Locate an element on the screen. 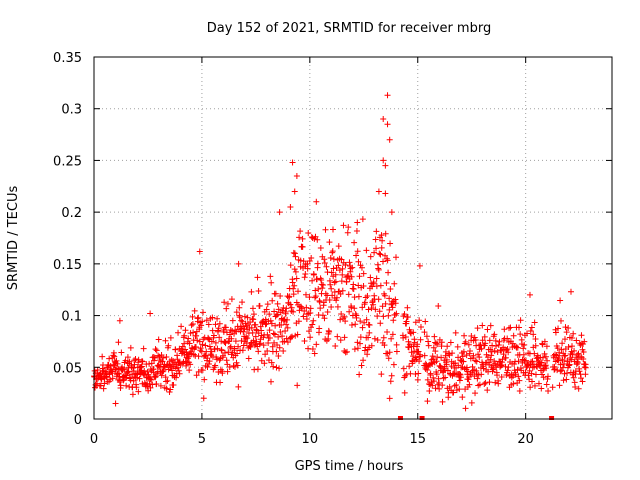 The height and width of the screenshot is (480, 640). y-tick-label: 0.3 is located at coordinates (71, 110).